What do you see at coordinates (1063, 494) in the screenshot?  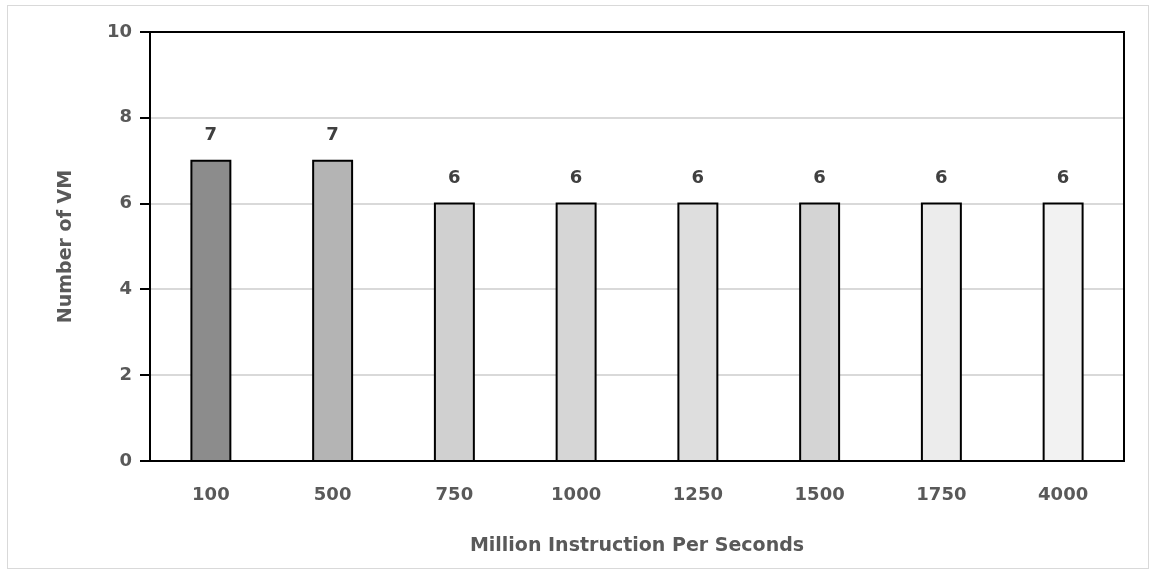 I see `x-tick-label: 4000` at bounding box center [1063, 494].